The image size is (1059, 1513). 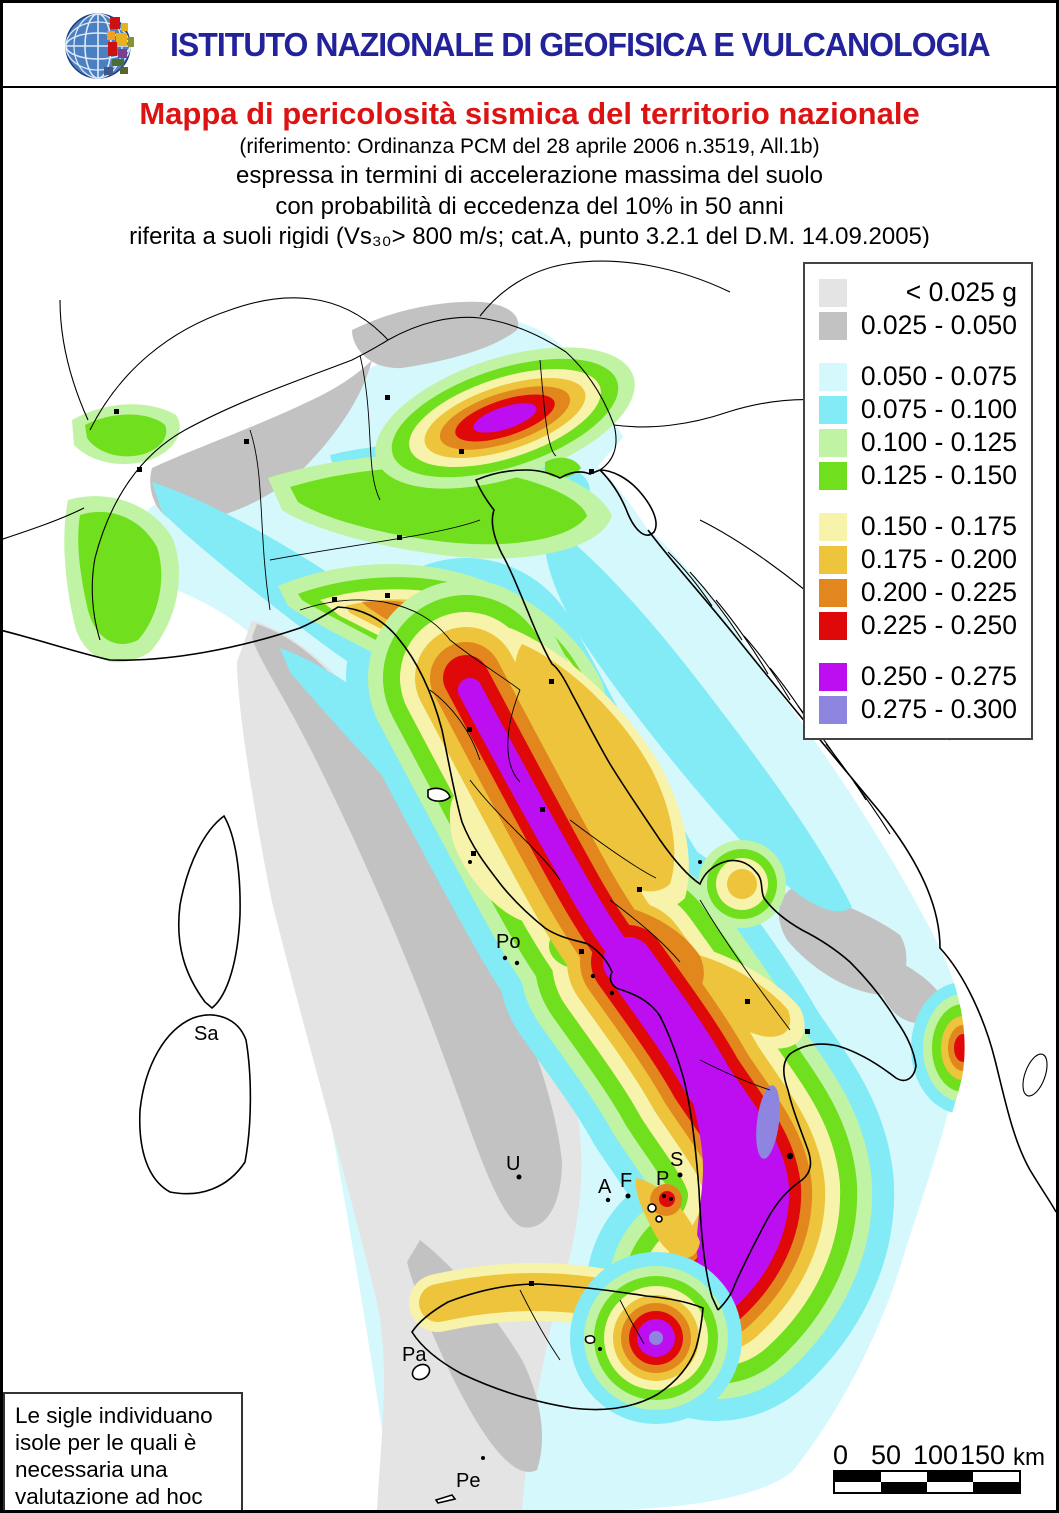 I want to click on island-label-u: U, so click(x=513, y=1164).